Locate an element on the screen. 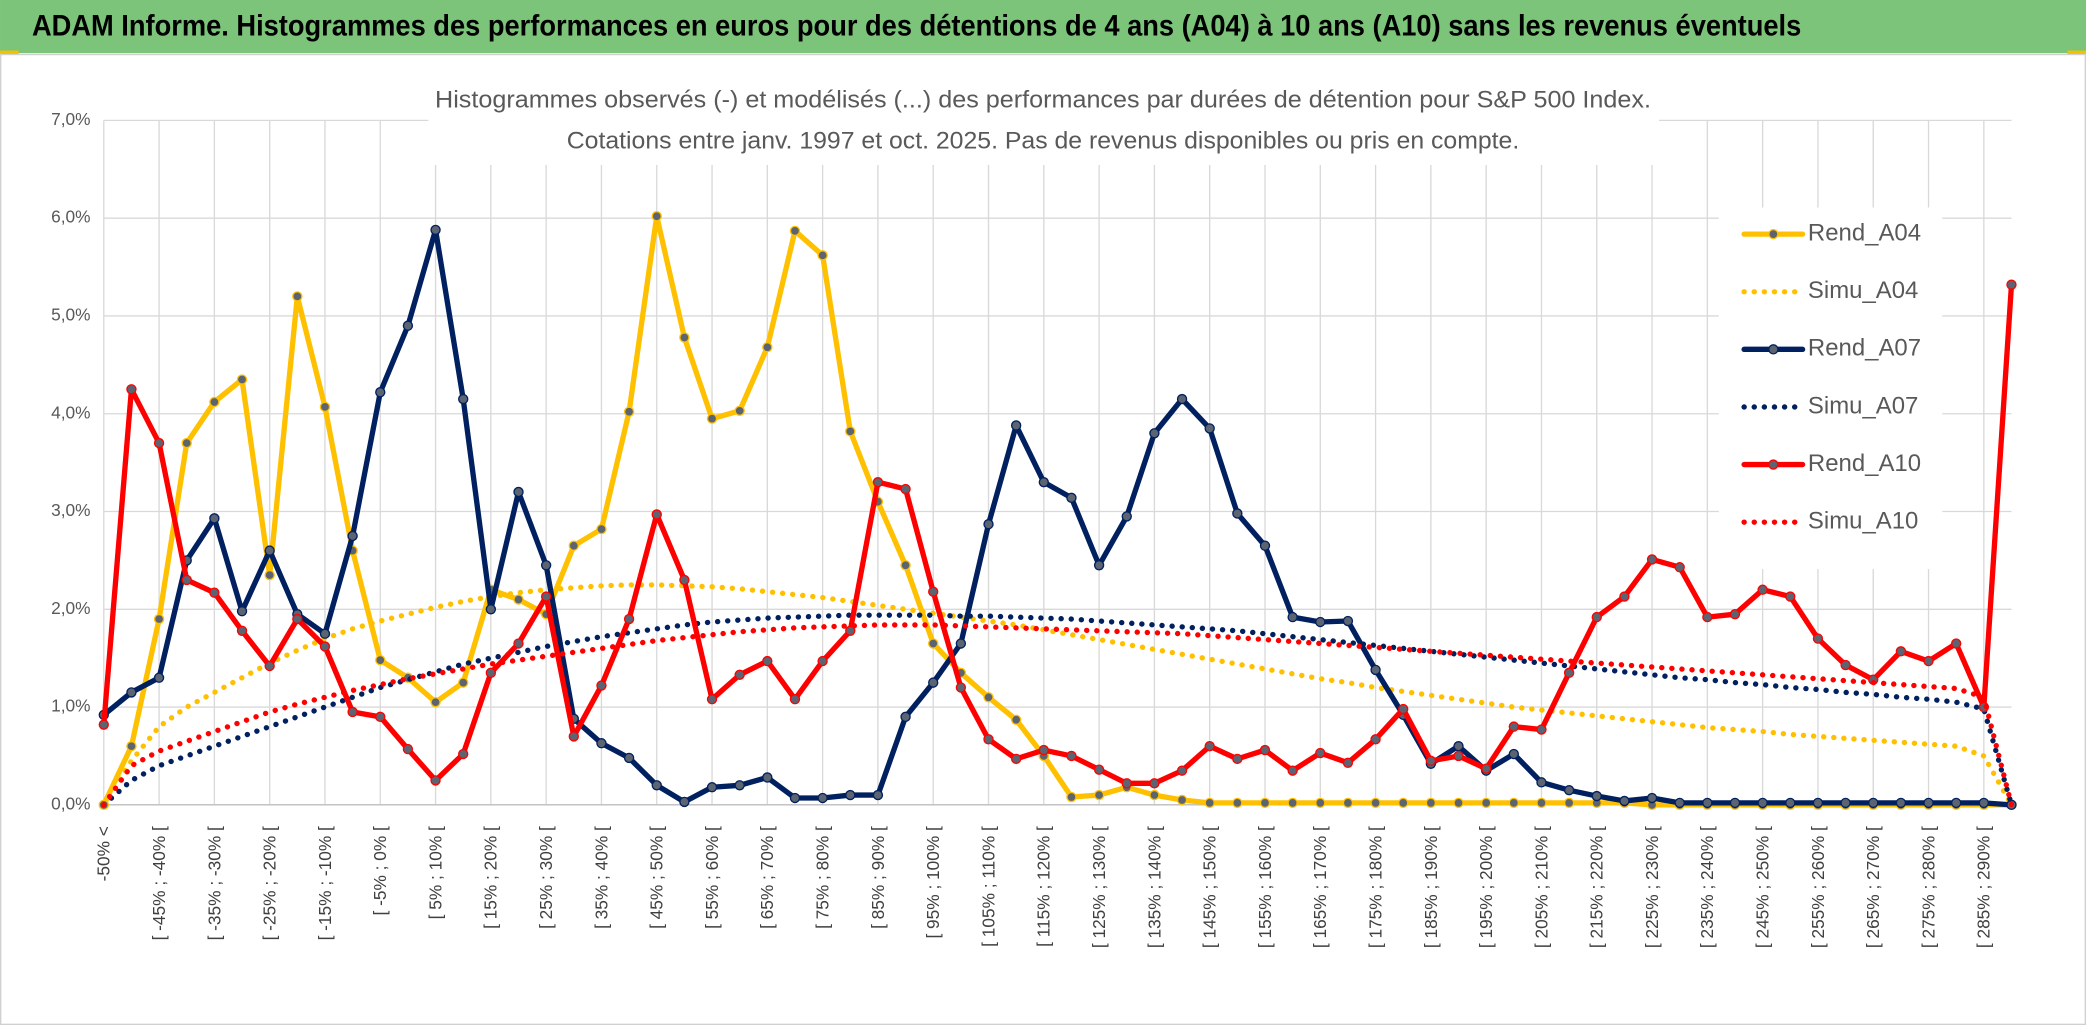 This screenshot has height=1033, width=2086. x-tick-label: [ 45% ; 50% [ is located at coordinates (657, 877).